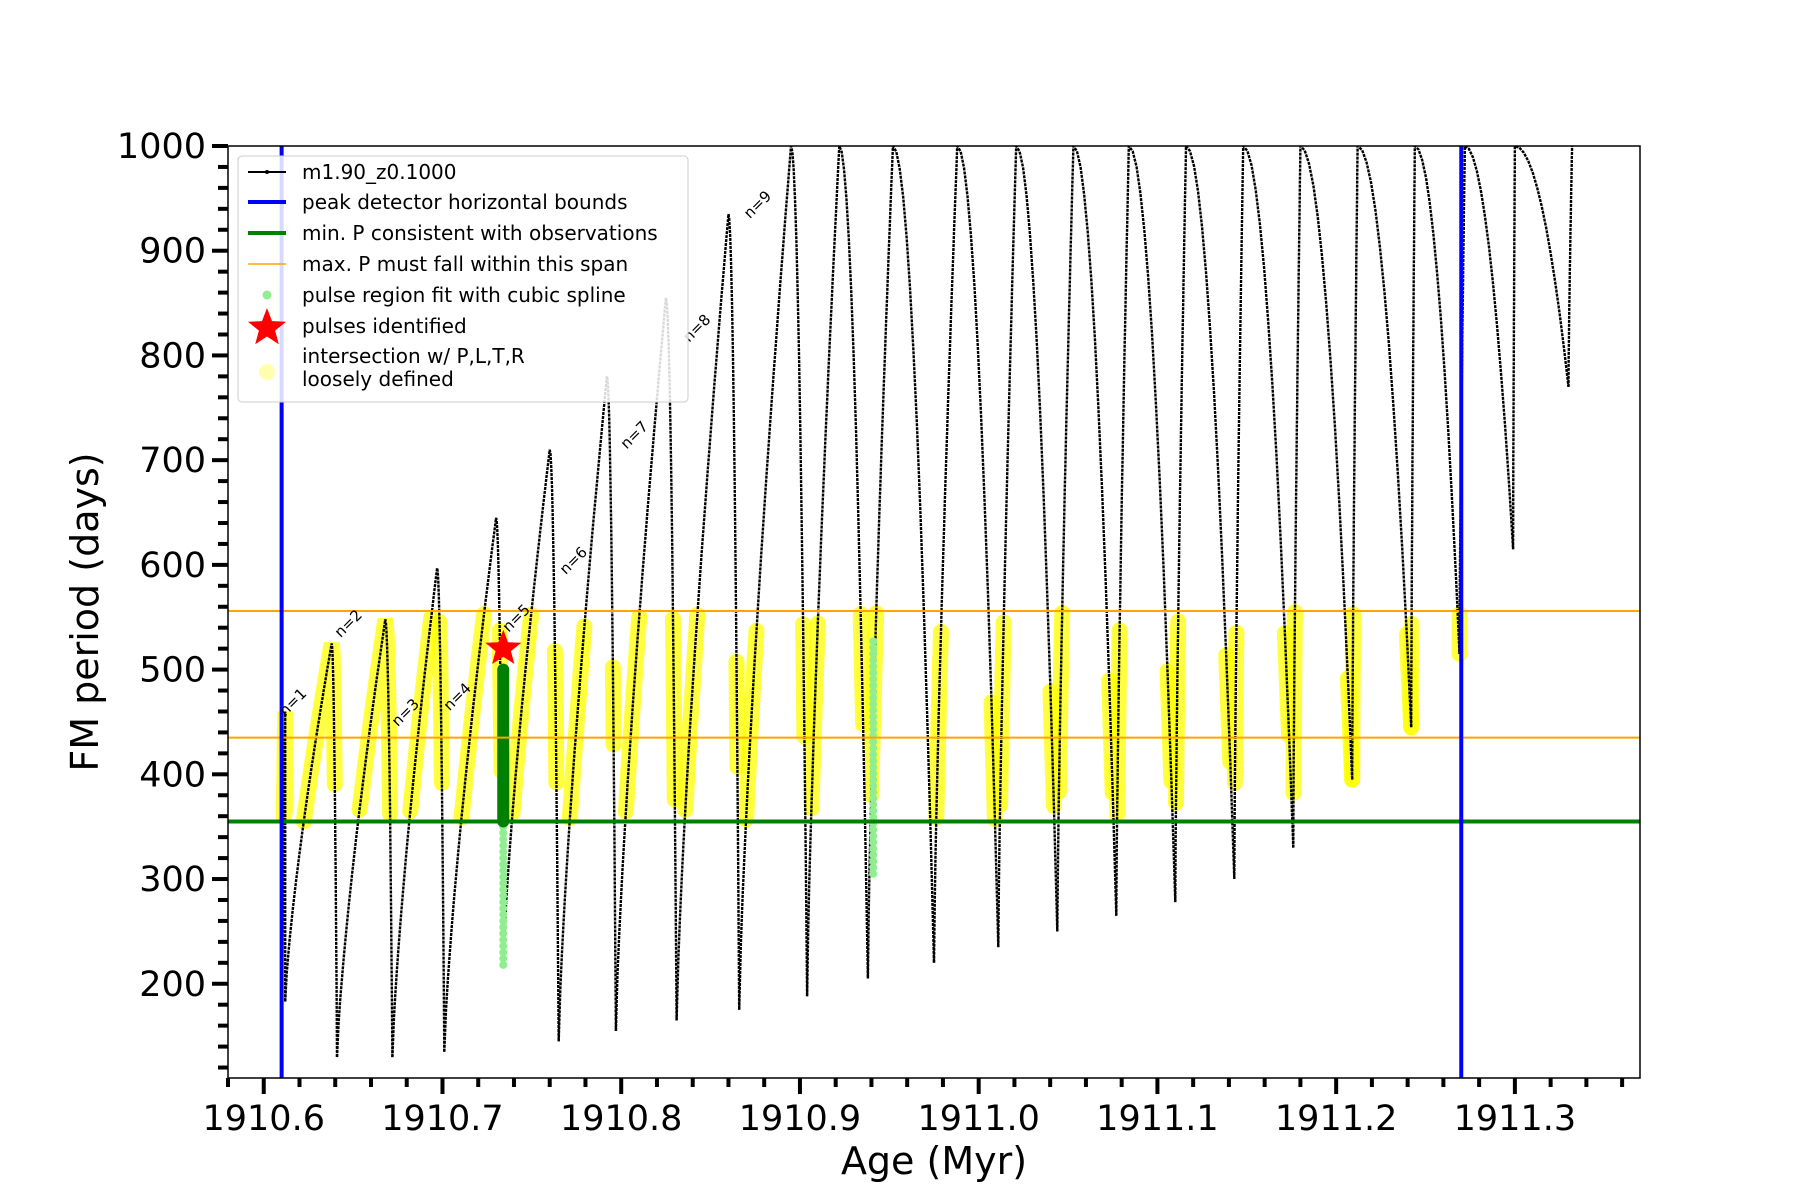 The width and height of the screenshot is (1800, 1200). Describe the element at coordinates (1515, 1119) in the screenshot. I see `x-tick-label: 1911.3` at that location.